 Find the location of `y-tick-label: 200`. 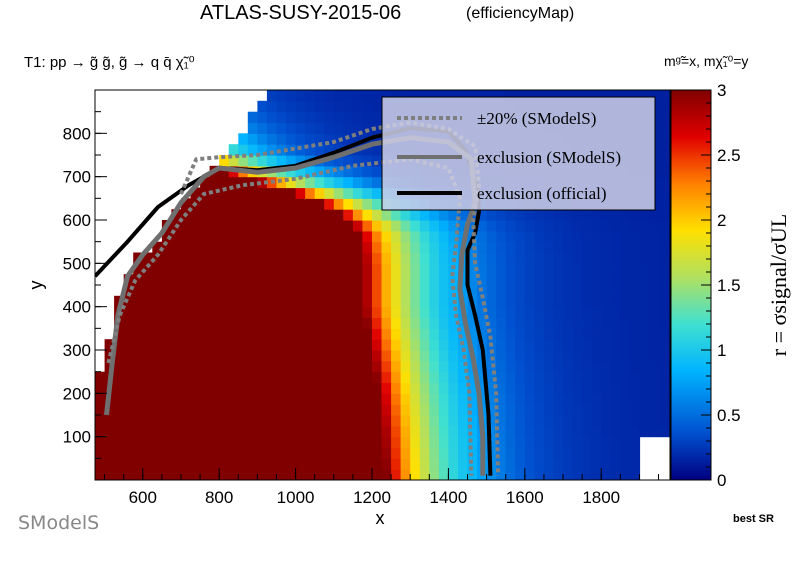

y-tick-label: 200 is located at coordinates (77, 393).